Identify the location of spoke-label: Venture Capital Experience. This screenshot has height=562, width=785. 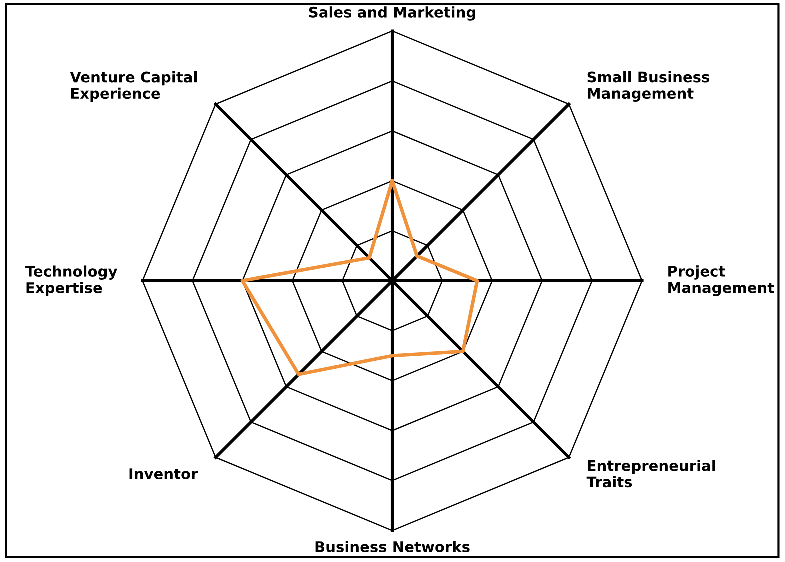
(133, 86).